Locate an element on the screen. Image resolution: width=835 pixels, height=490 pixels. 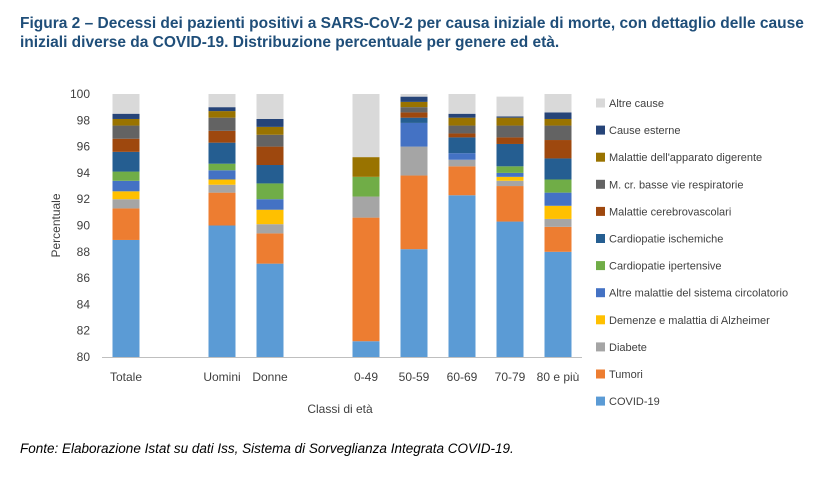
legend-entry: Cardiopatie ischemiche is located at coordinates (666, 240).